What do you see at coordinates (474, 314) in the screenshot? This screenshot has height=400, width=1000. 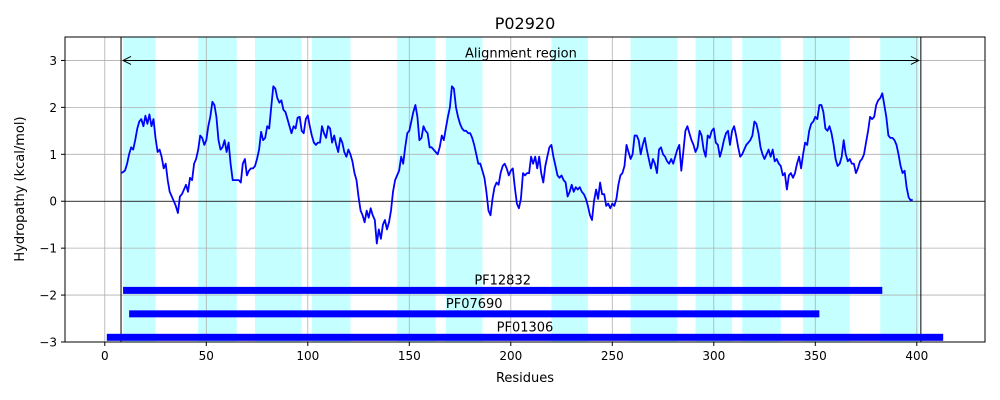 I see `domain-bar-PF07690` at bounding box center [474, 314].